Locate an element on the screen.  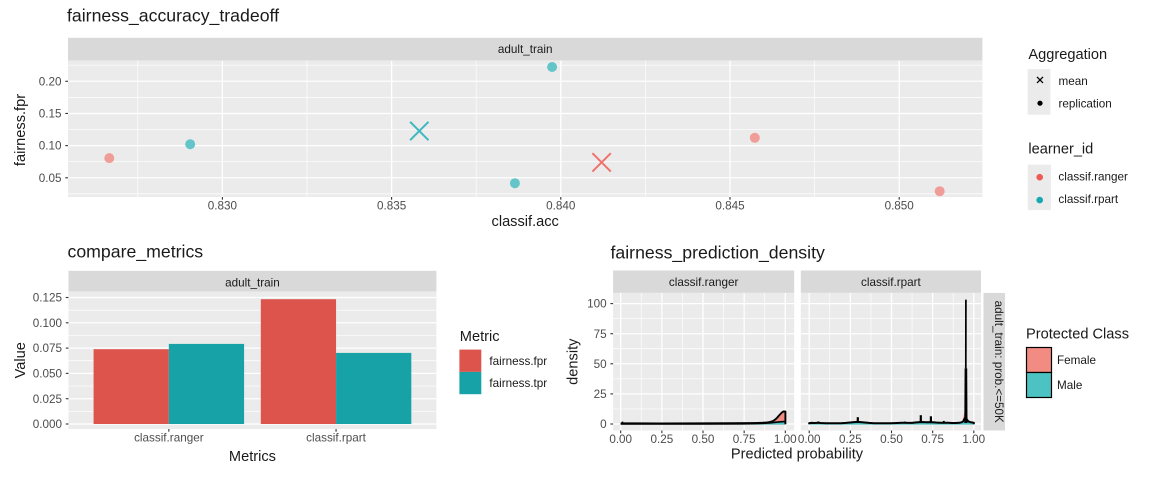
svg-text: Protected Class is located at coordinates (1077, 335).